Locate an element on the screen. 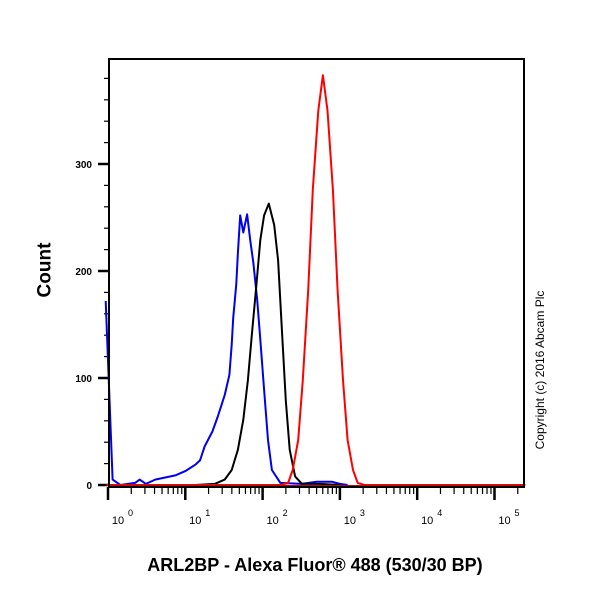 This screenshot has height=600, width=600. svg-text: 2 is located at coordinates (285, 513).